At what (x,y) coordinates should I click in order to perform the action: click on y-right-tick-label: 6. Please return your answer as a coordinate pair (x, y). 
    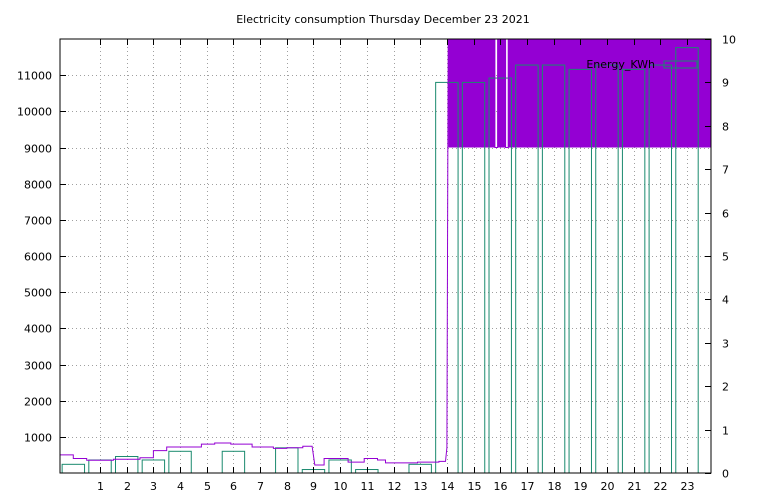
    Looking at the image, I should click on (725, 214).